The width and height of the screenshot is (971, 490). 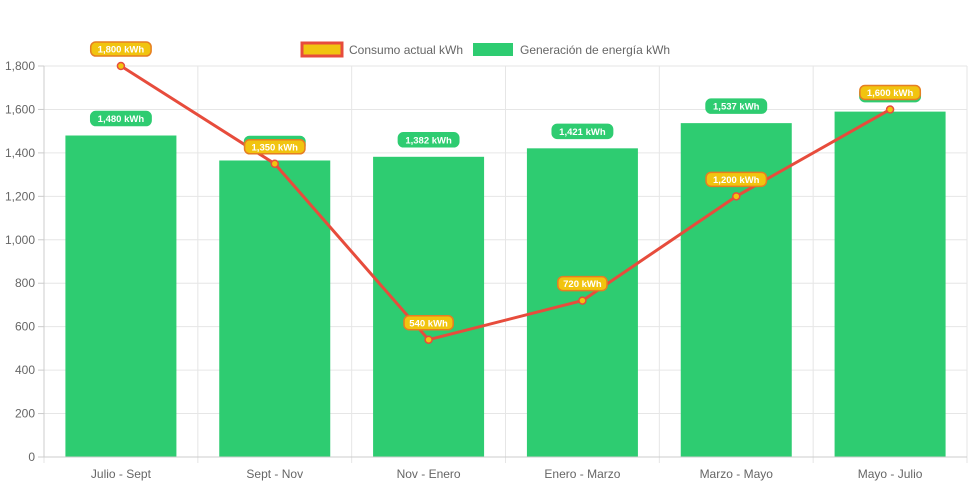 I want to click on line-data-label: 540 kWh, so click(x=428, y=323).